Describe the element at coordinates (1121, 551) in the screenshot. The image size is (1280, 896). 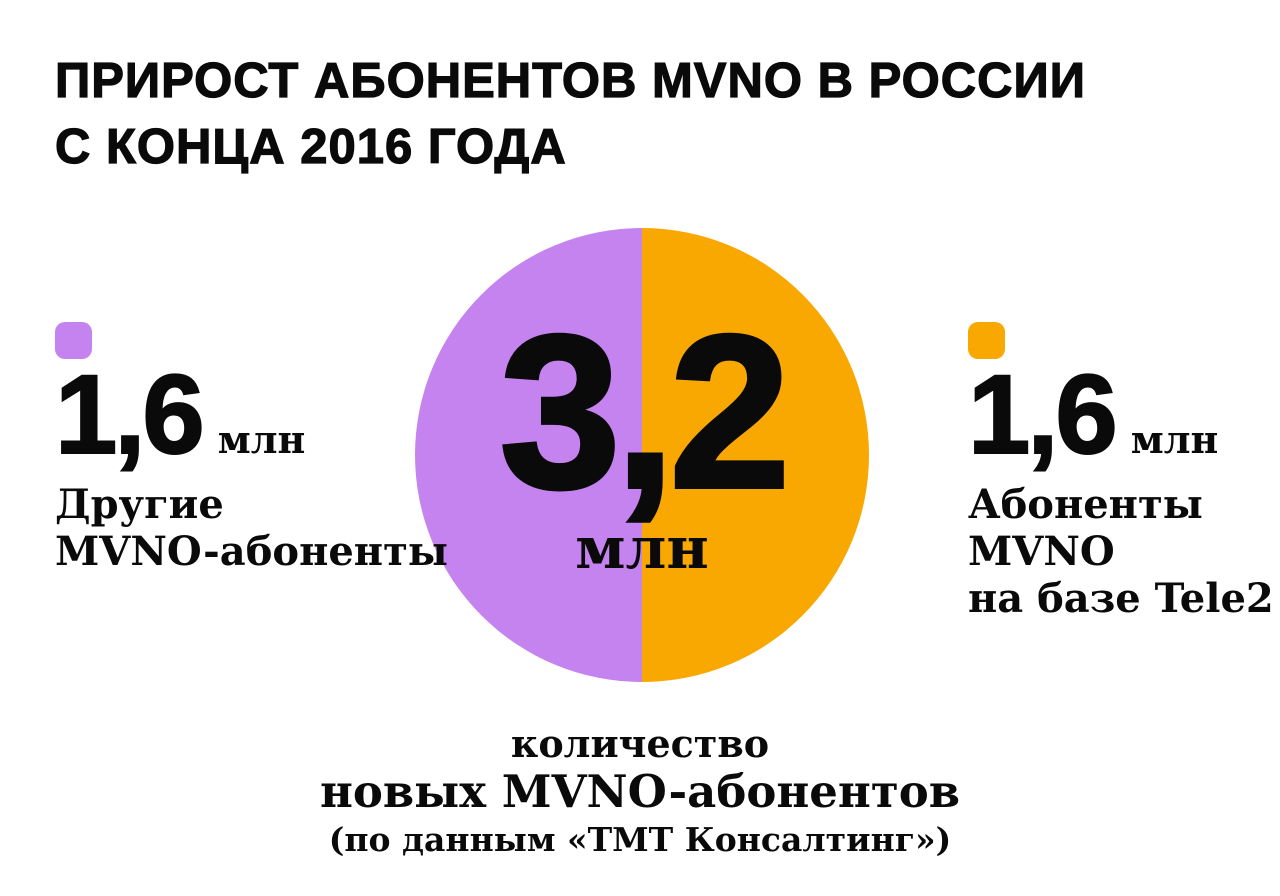
I see `legend-right-label: Абоненты MVNO на базе Tele2` at that location.